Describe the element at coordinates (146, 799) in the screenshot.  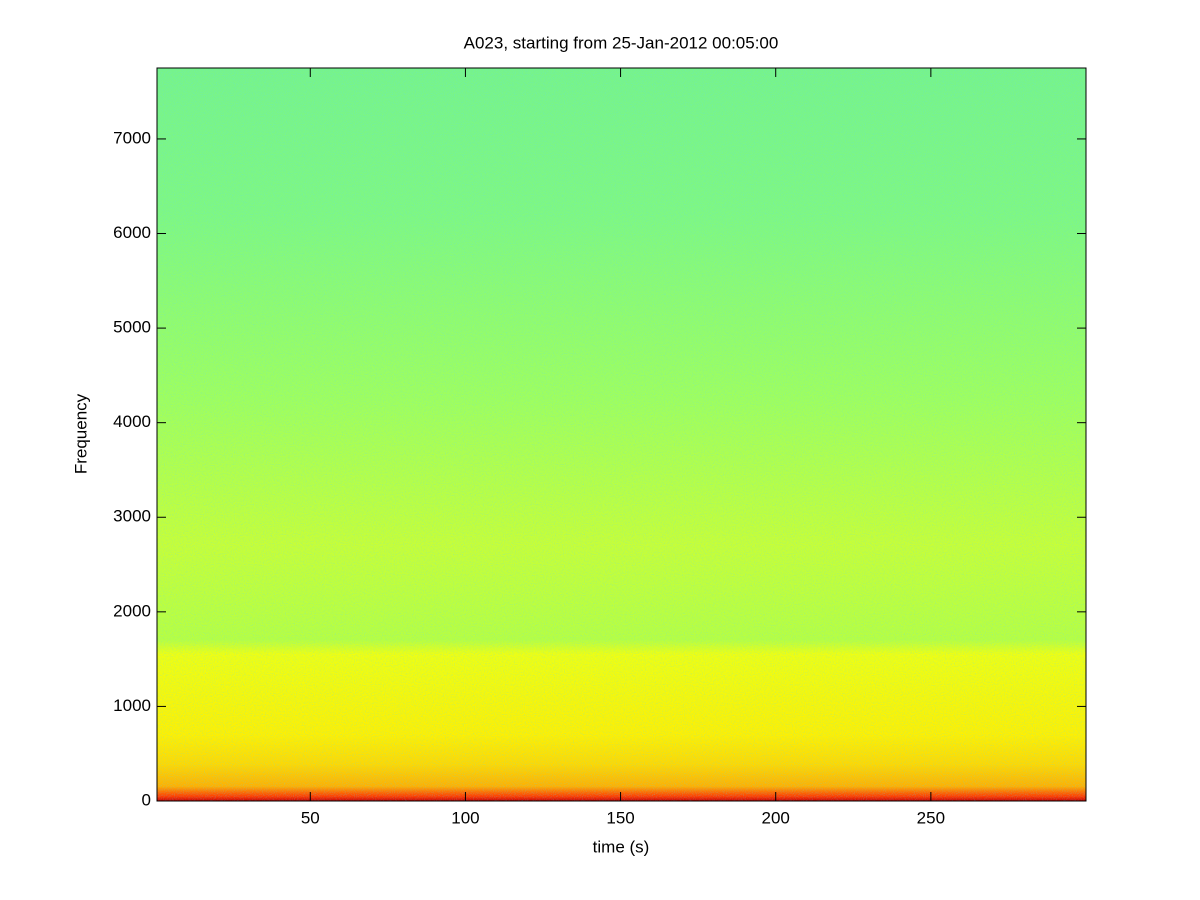
I see `y-tick-label: 0` at that location.